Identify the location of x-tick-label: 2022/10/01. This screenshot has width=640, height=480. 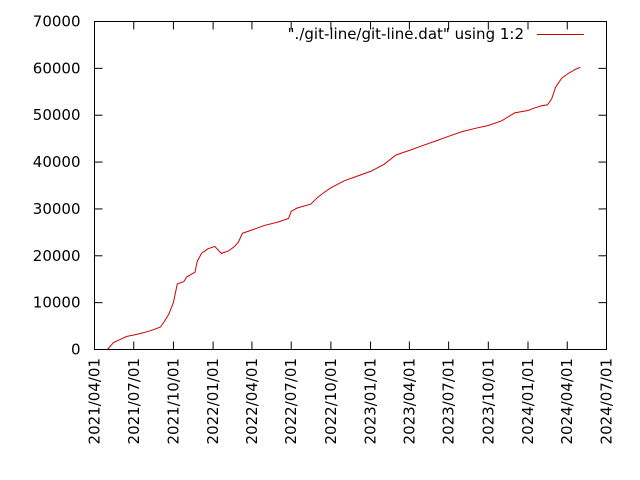
(331, 401).